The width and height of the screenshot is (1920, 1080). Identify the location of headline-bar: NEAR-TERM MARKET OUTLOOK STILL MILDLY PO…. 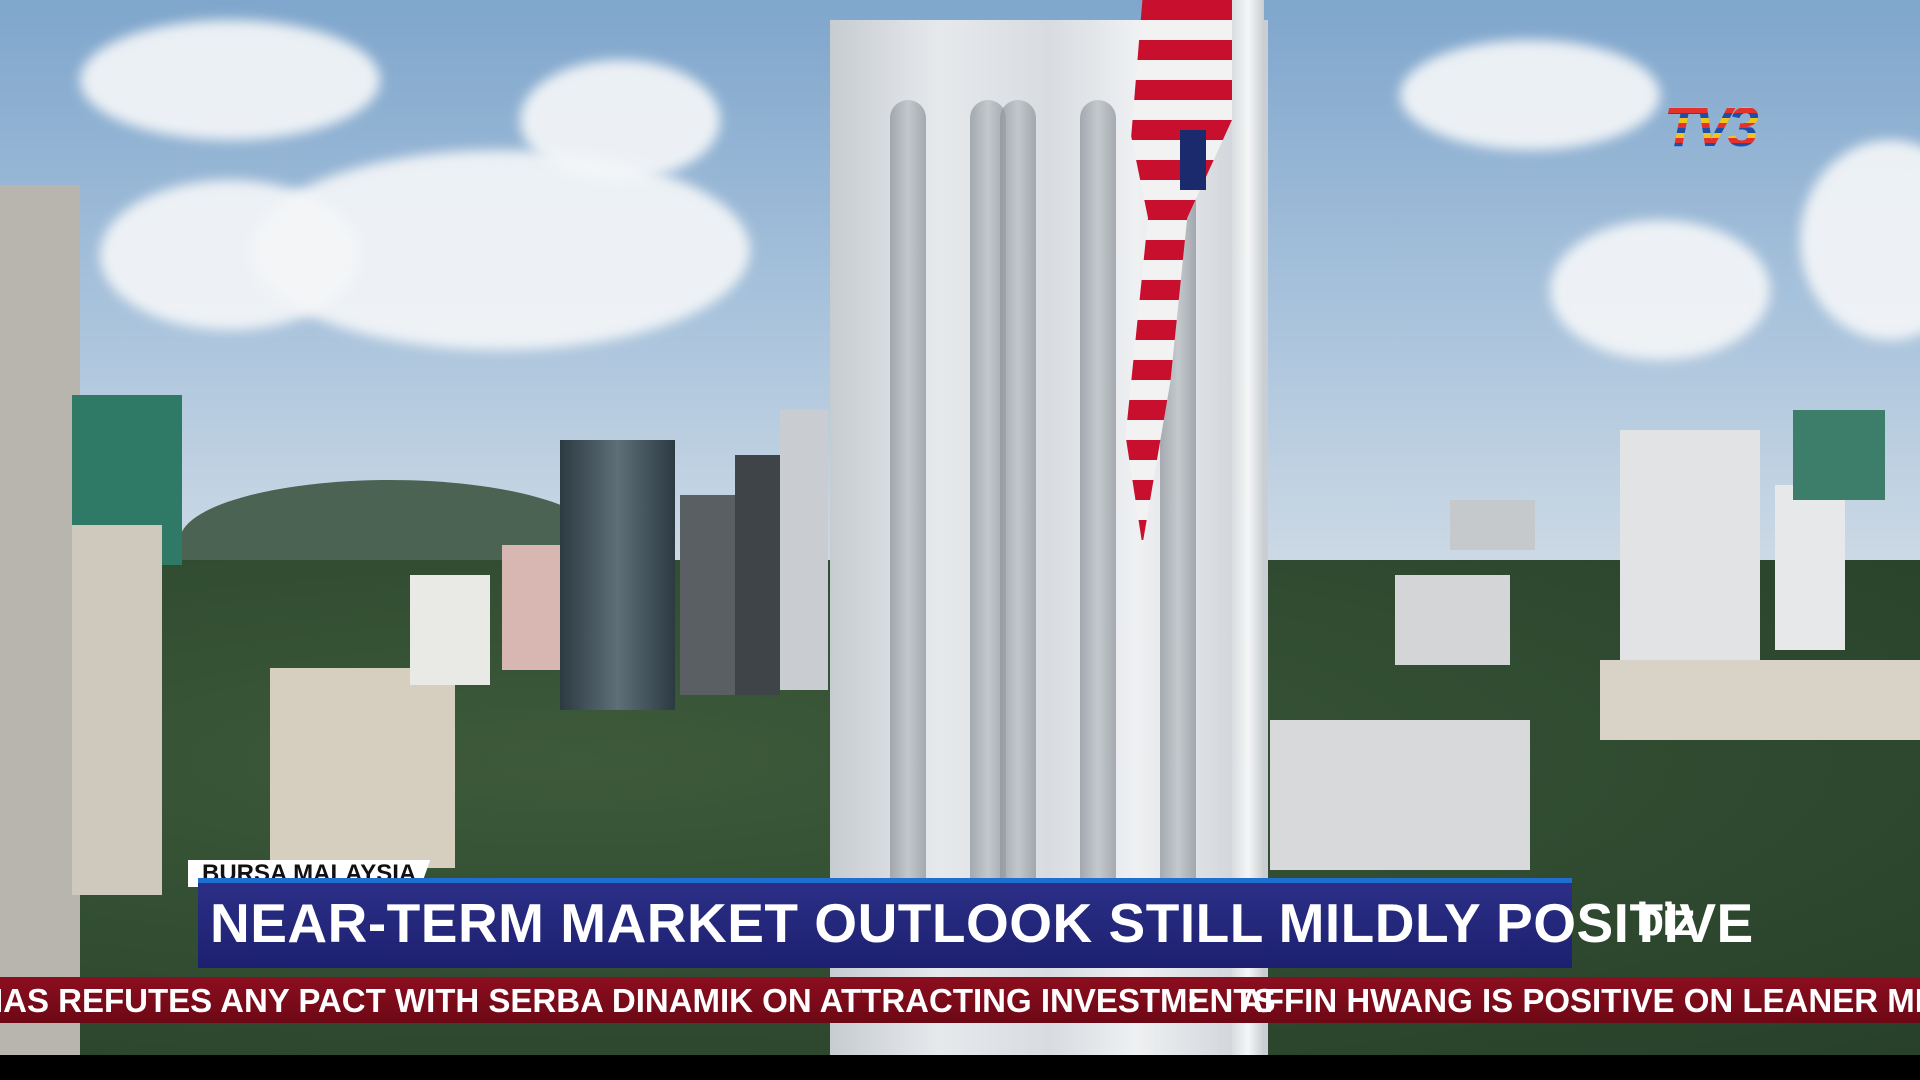
(975, 923).